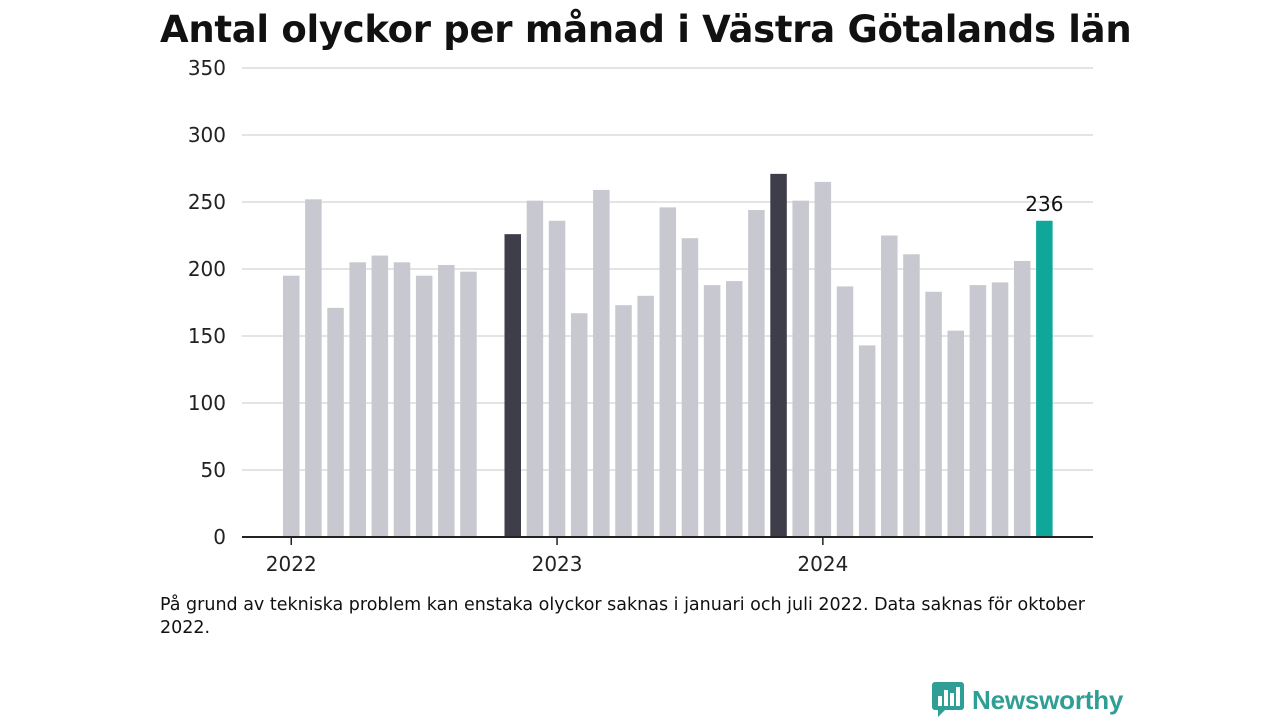  I want to click on y-tick-label: 350, so click(207, 68).